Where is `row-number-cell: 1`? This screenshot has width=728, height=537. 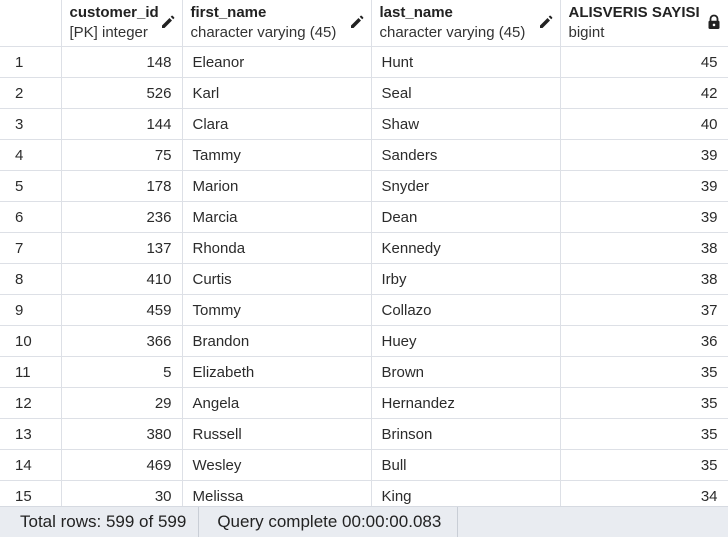
row-number-cell: 1 is located at coordinates (31, 62).